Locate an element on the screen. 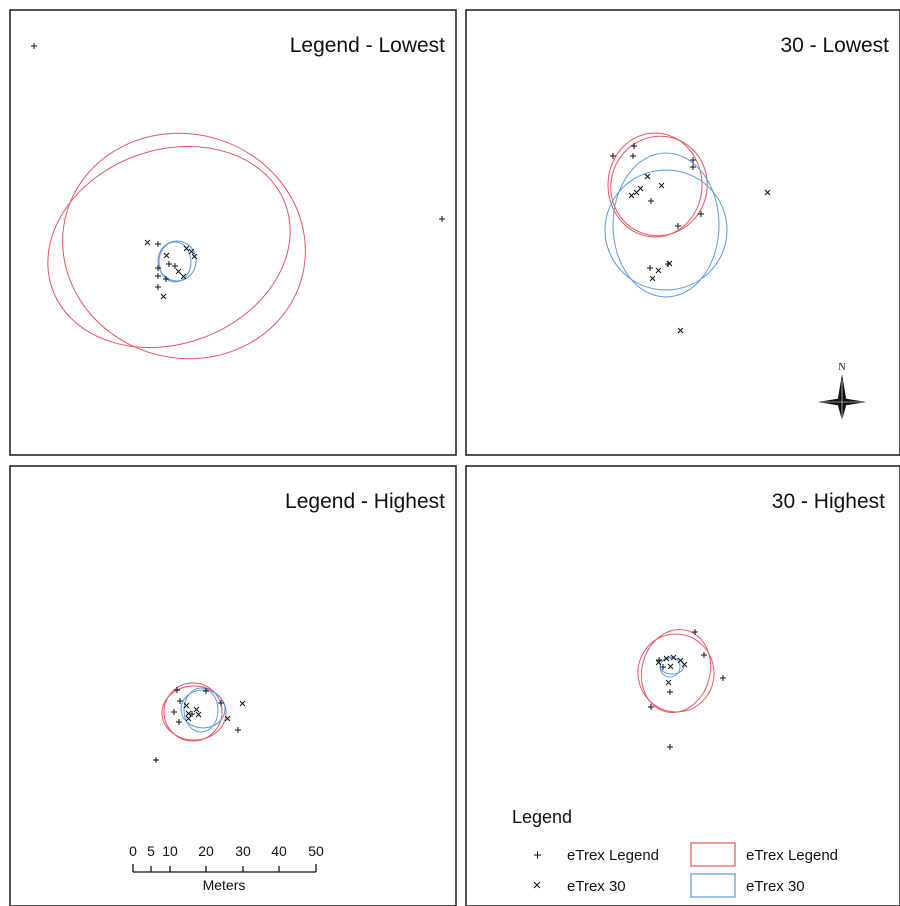 Image resolution: width=900 pixels, height=906 pixels. legend-cross-marker is located at coordinates (537, 885).